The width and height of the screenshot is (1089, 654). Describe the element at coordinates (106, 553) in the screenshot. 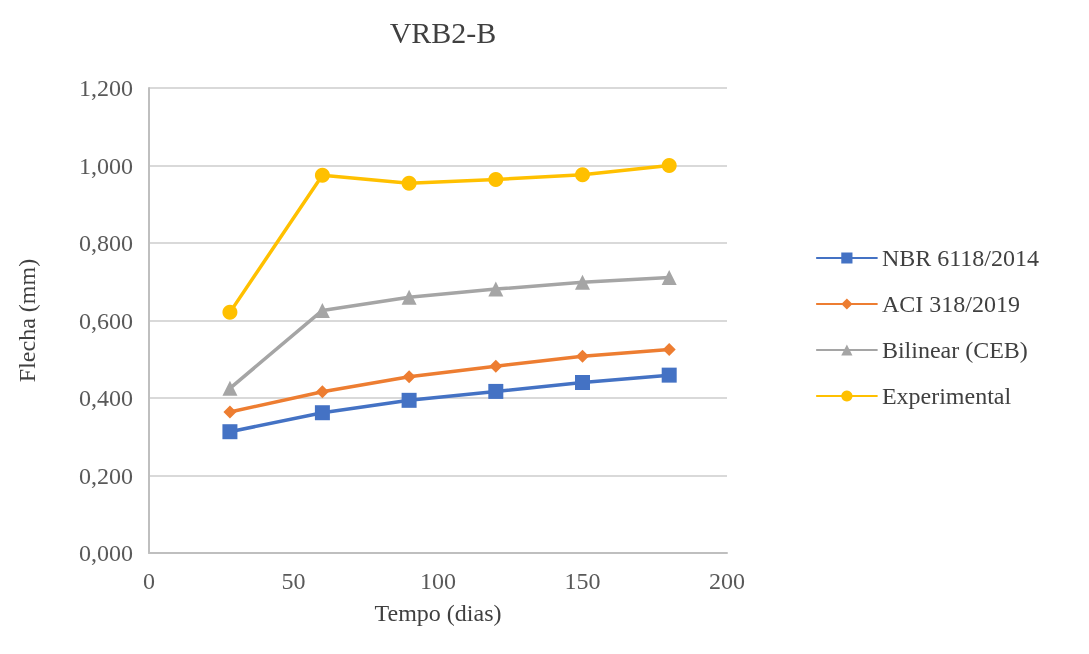

I see `y-tick-label: 0,000` at that location.